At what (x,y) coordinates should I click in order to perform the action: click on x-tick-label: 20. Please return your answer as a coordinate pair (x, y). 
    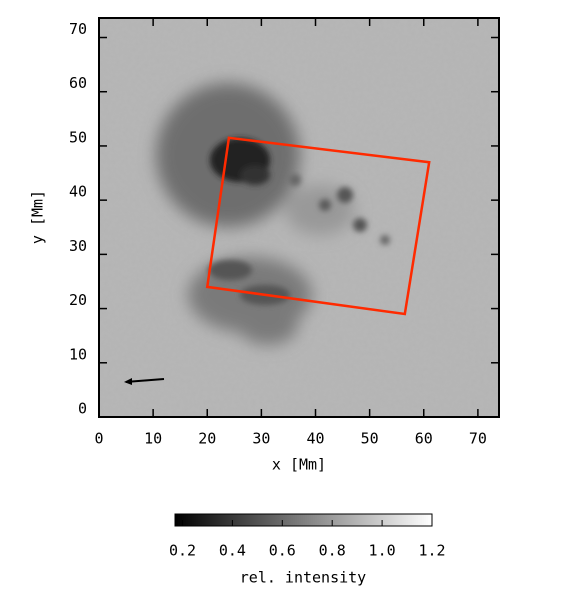
    Looking at the image, I should click on (207, 439).